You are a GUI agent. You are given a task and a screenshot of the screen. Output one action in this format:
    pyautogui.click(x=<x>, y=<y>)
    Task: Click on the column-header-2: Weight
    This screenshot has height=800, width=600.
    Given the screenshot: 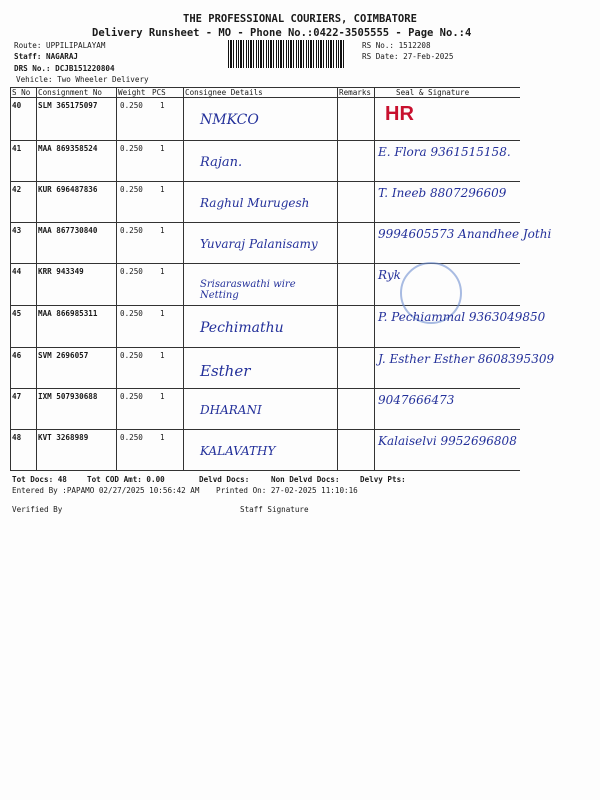 What is the action you would take?
    pyautogui.click(x=132, y=92)
    